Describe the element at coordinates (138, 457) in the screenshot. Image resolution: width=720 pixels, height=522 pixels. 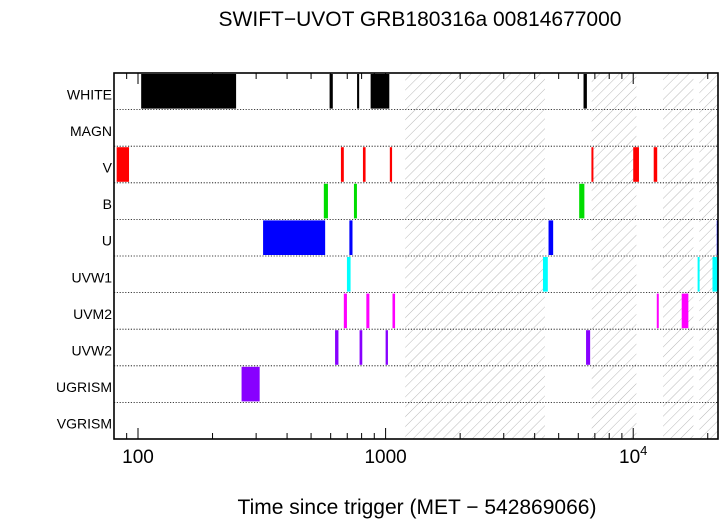
I see `x-tick-label: 100` at that location.